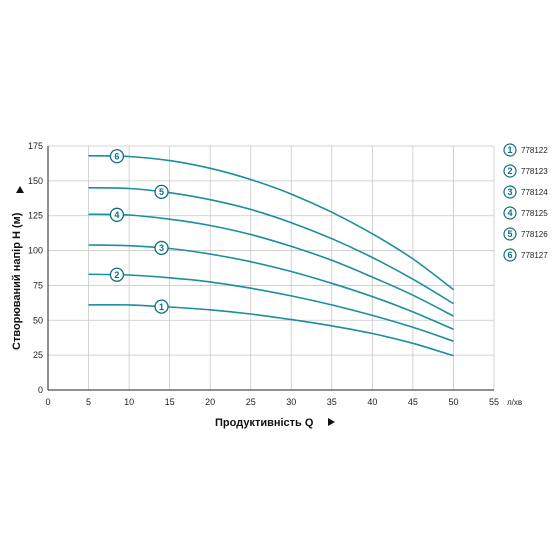  What do you see at coordinates (35, 268) in the screenshot?
I see `y-tick-labels: 0 25 50 75 100 125 150 175` at bounding box center [35, 268].